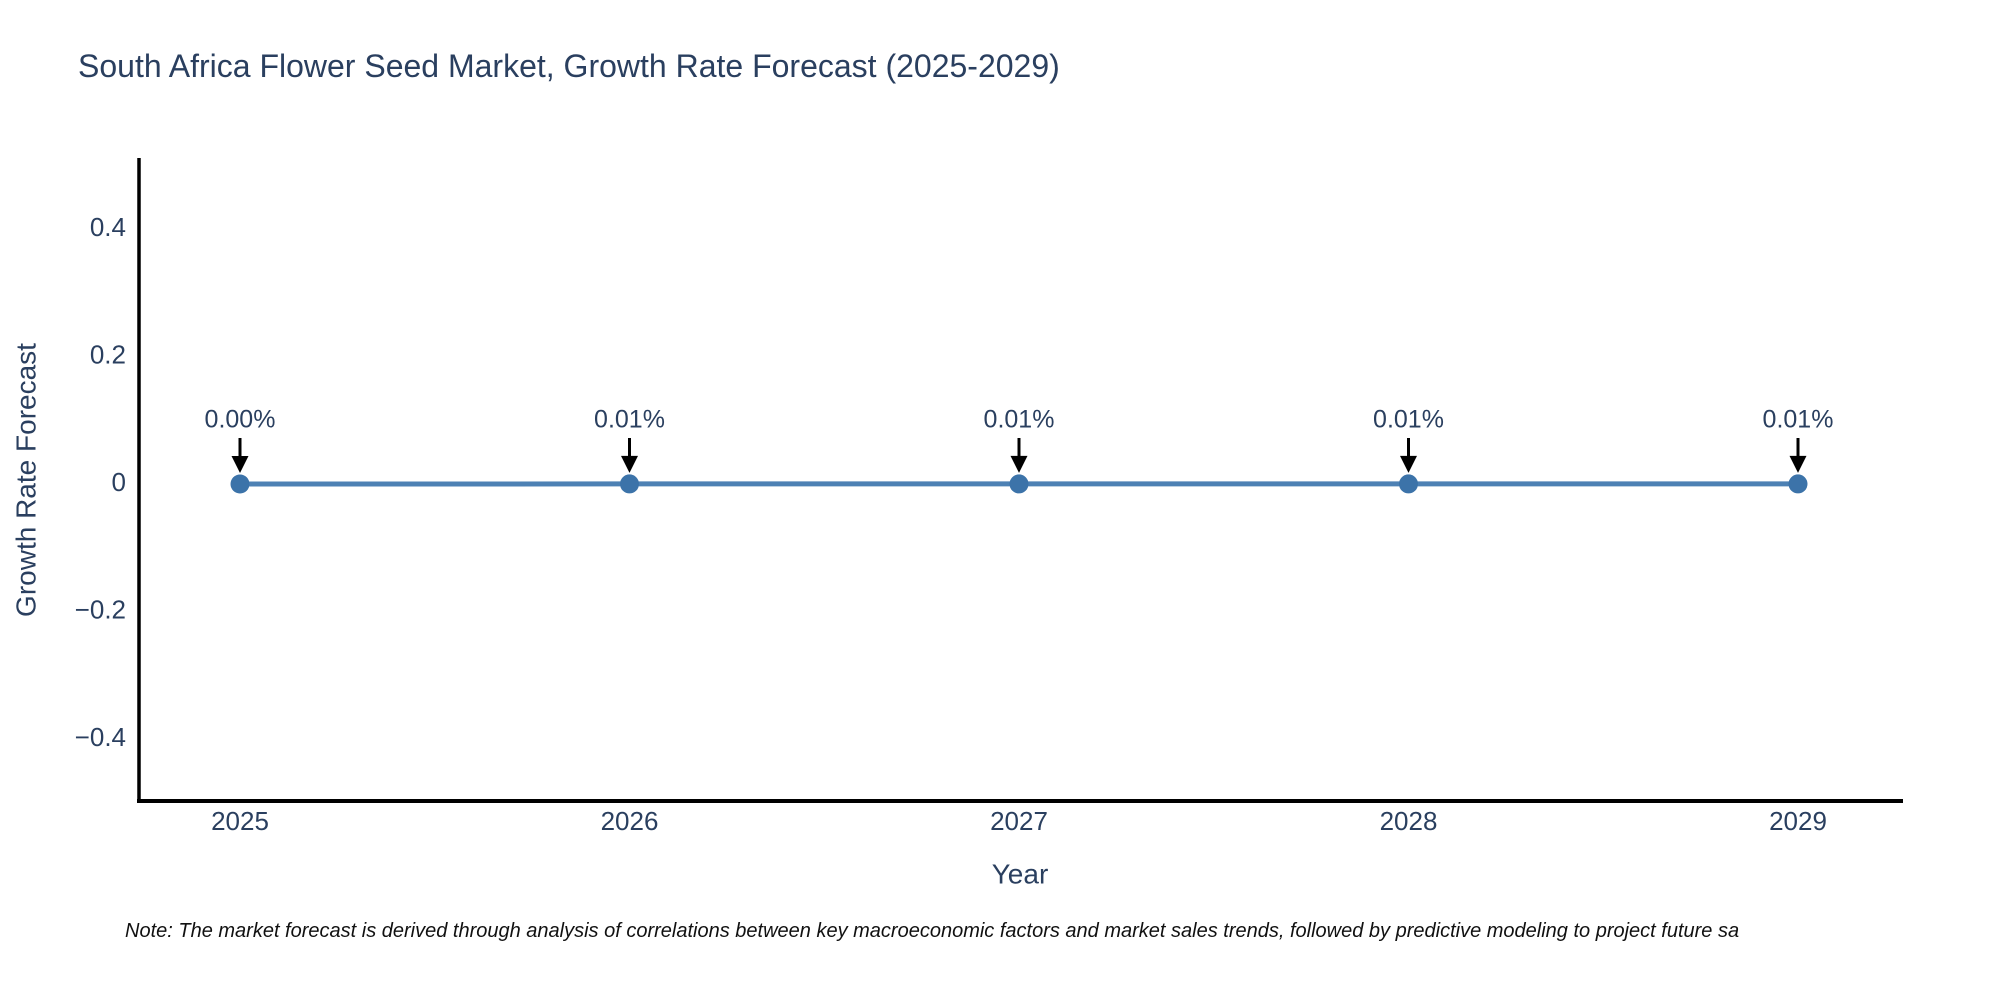 This screenshot has width=2000, height=1000. I want to click on annotation-label: 0.00%, so click(240, 420).